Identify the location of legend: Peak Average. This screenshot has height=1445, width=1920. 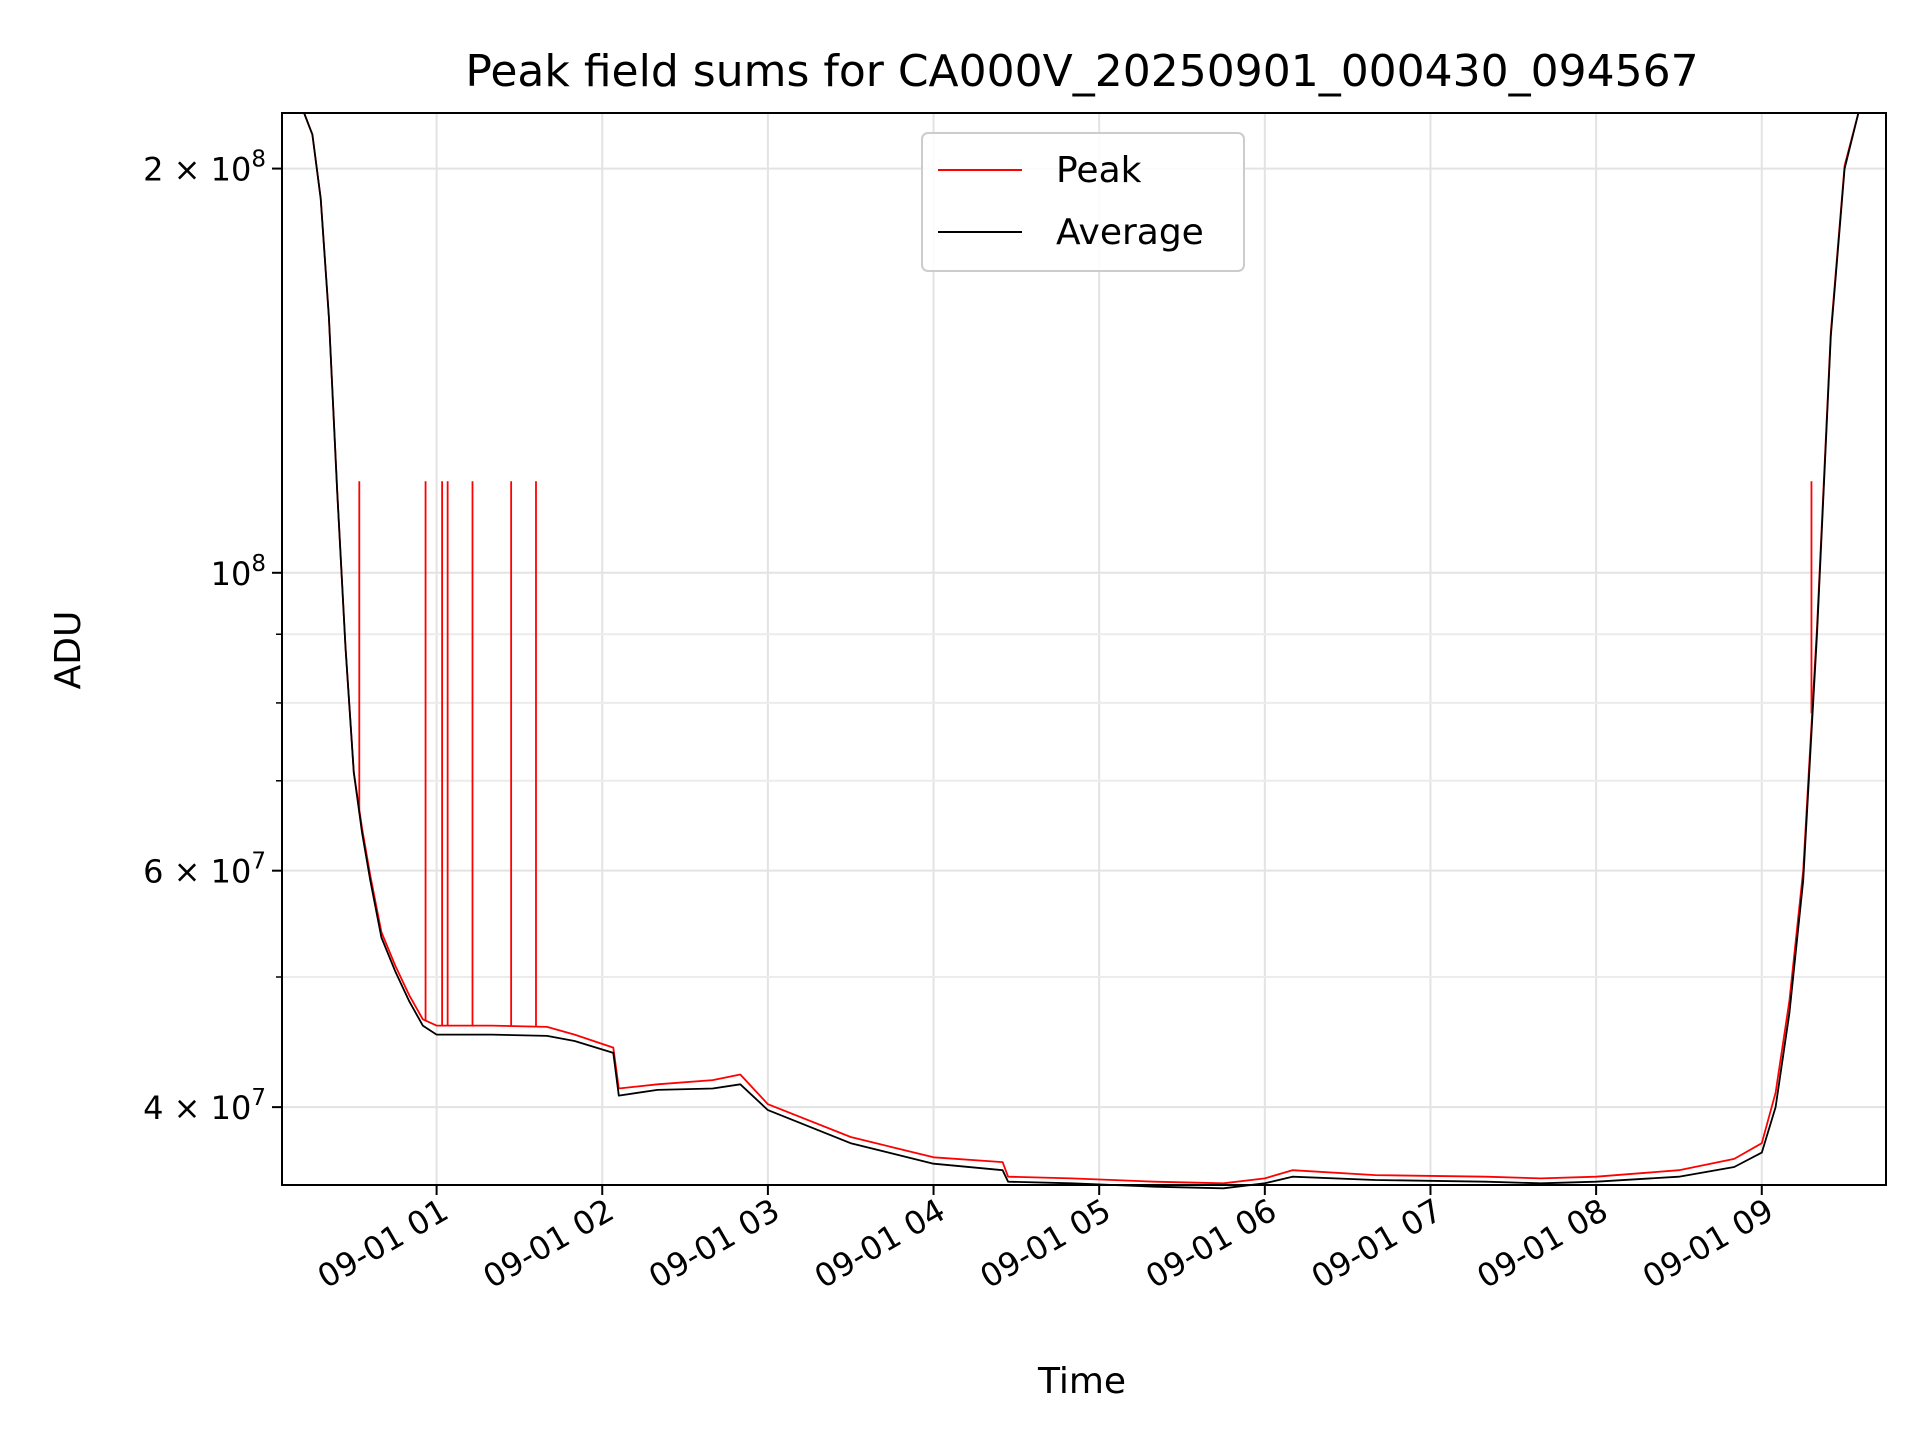
(1083, 202).